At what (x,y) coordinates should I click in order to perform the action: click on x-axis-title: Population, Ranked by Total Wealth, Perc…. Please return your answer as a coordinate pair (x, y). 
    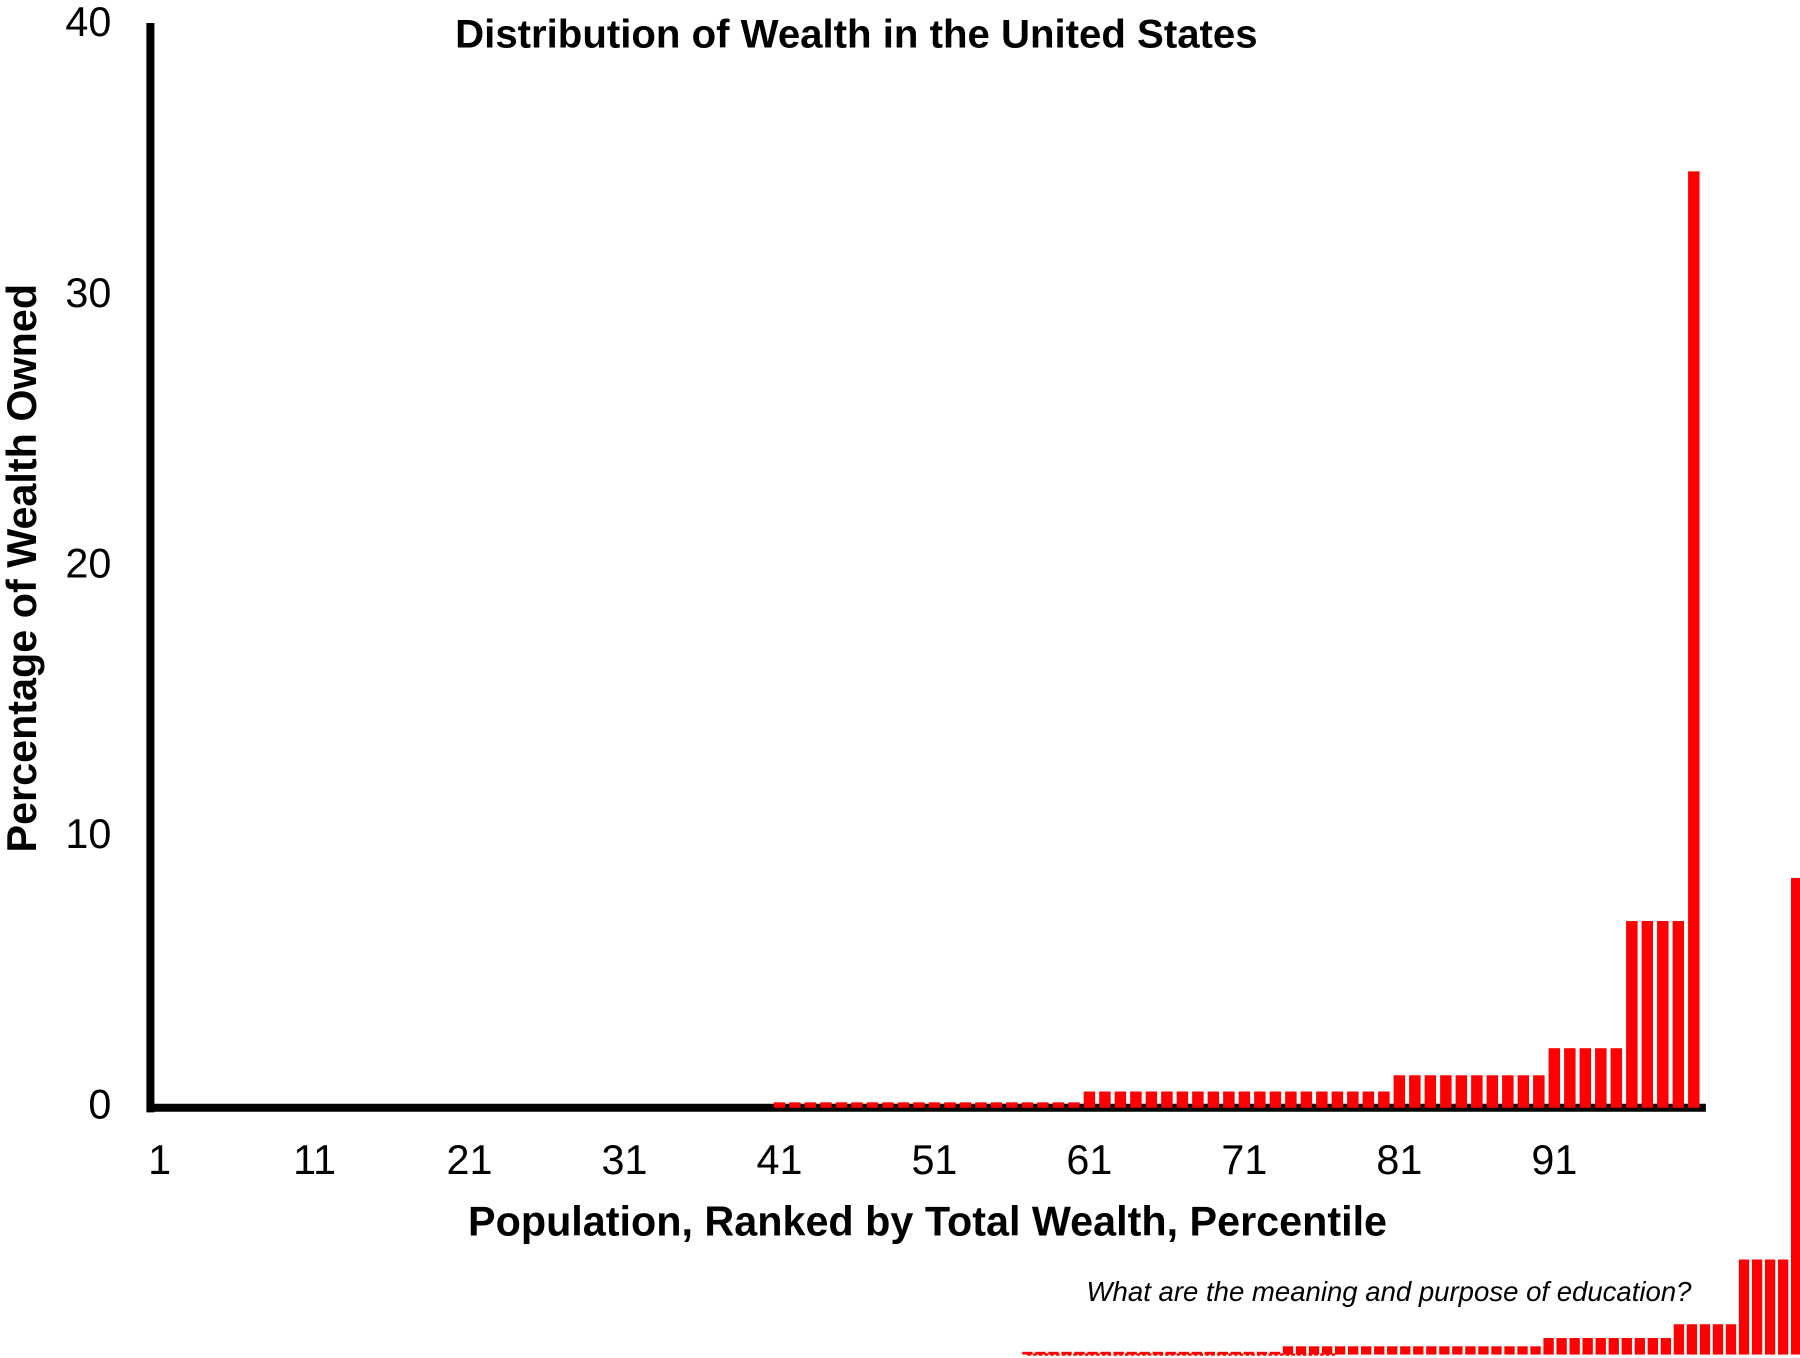
    Looking at the image, I should click on (927, 1222).